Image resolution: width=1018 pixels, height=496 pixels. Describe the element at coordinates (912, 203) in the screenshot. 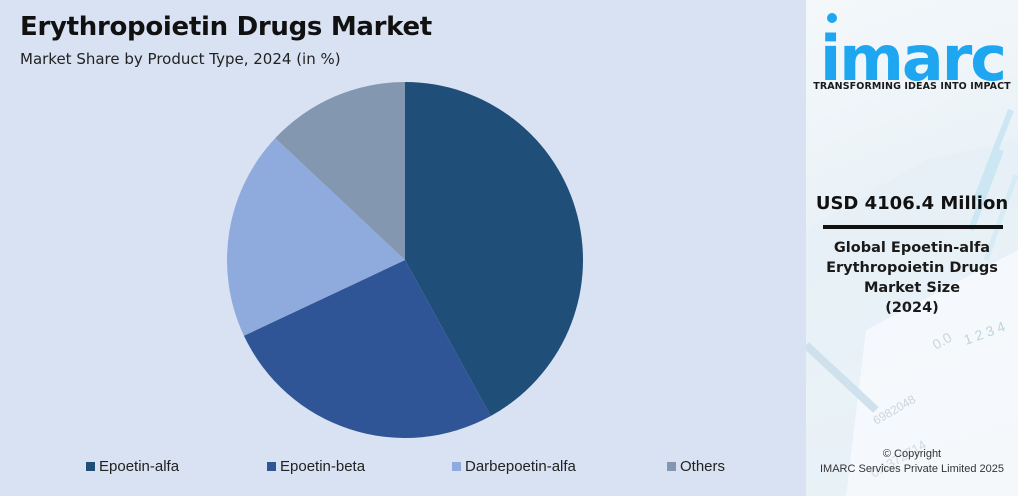

I see `market-size-value: USD 4106.4 Million` at that location.